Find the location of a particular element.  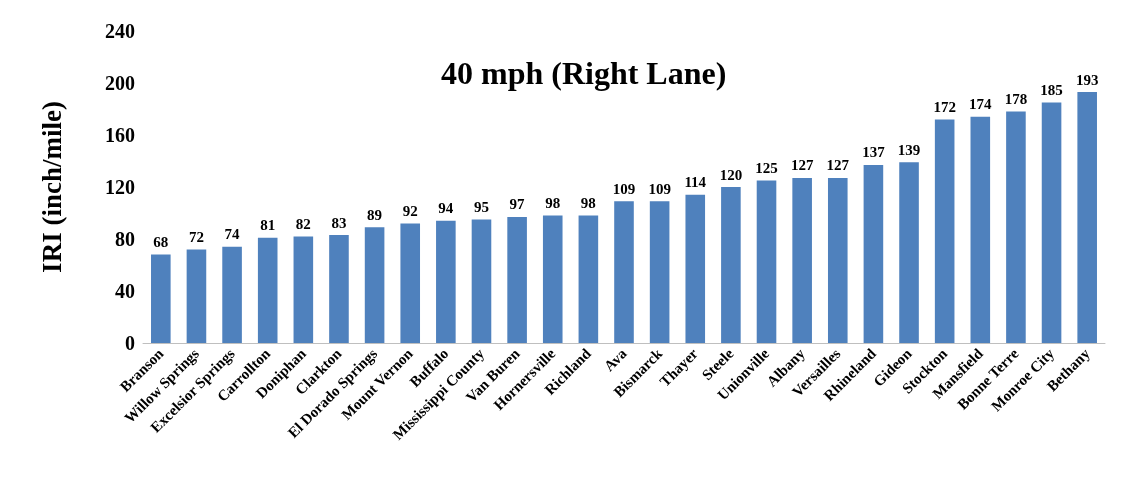

y-tick-label: 160 is located at coordinates (120, 135).